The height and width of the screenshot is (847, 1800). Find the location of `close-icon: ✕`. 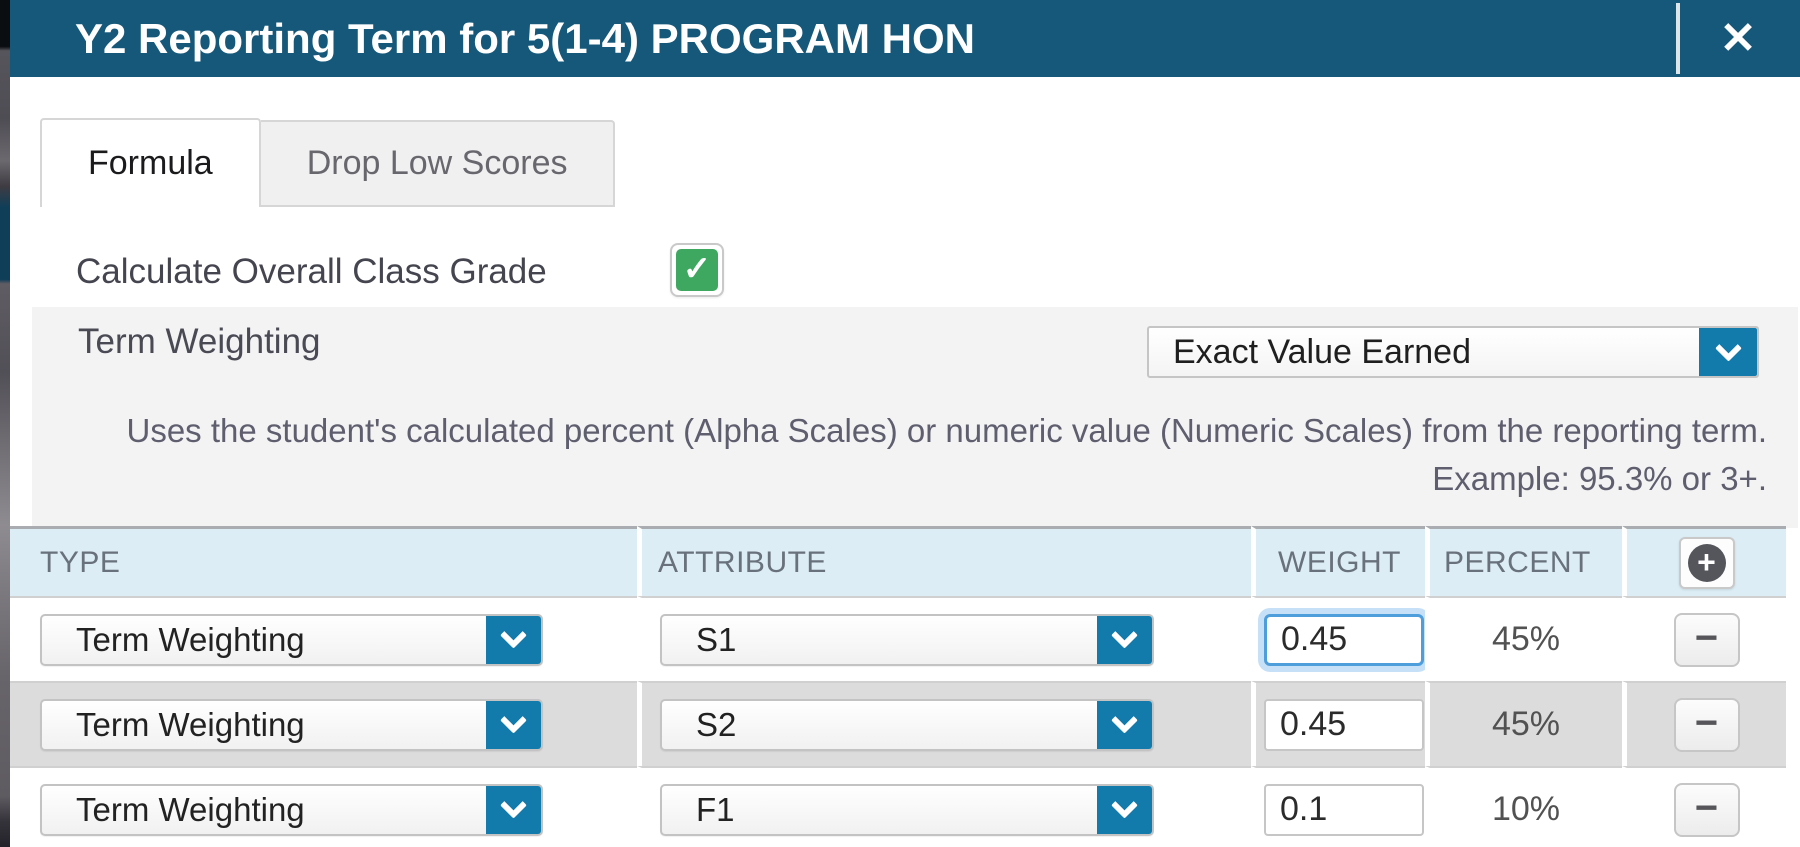

close-icon: ✕ is located at coordinates (1738, 38).